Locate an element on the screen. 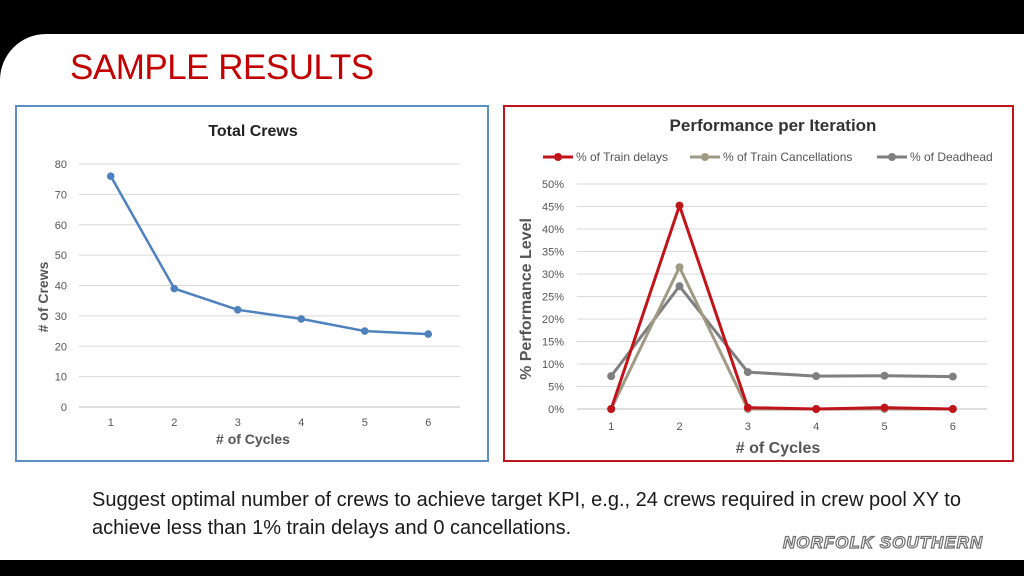 This screenshot has width=1024, height=576. y-tick-label: 70 is located at coordinates (61, 195).